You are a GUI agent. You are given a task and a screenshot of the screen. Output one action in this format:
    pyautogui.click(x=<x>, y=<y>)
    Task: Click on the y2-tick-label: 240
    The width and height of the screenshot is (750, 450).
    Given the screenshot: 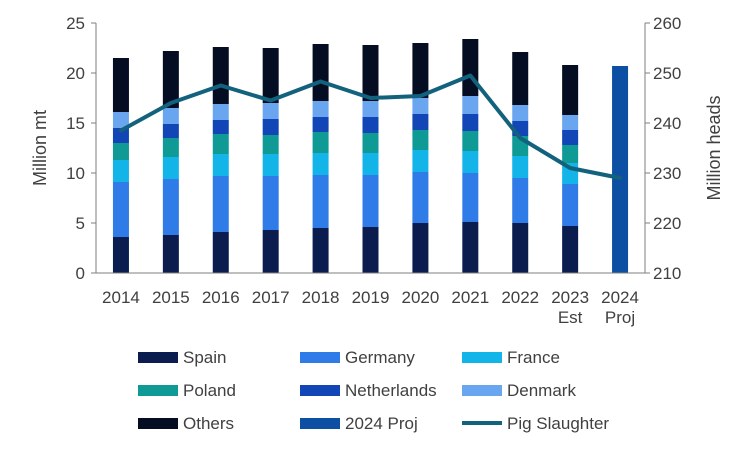 What is the action you would take?
    pyautogui.click(x=667, y=123)
    